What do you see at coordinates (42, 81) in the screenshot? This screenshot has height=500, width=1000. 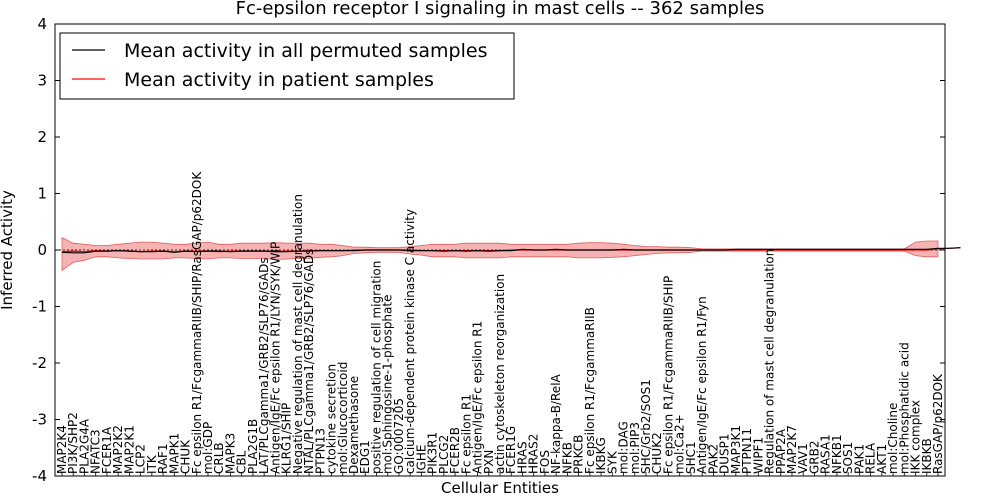 I see `y-tick-label: 3` at bounding box center [42, 81].